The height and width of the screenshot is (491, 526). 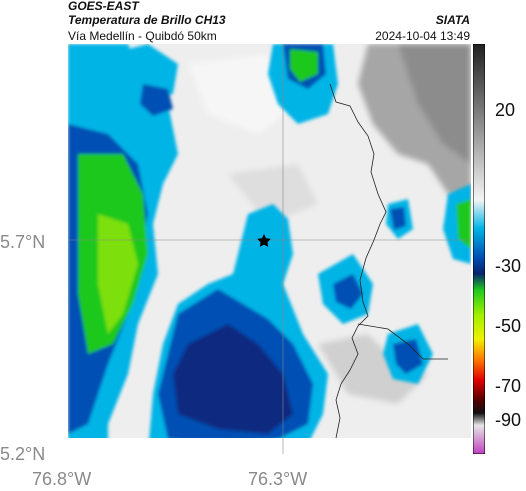 I want to click on city-star-marker, so click(x=264, y=240).